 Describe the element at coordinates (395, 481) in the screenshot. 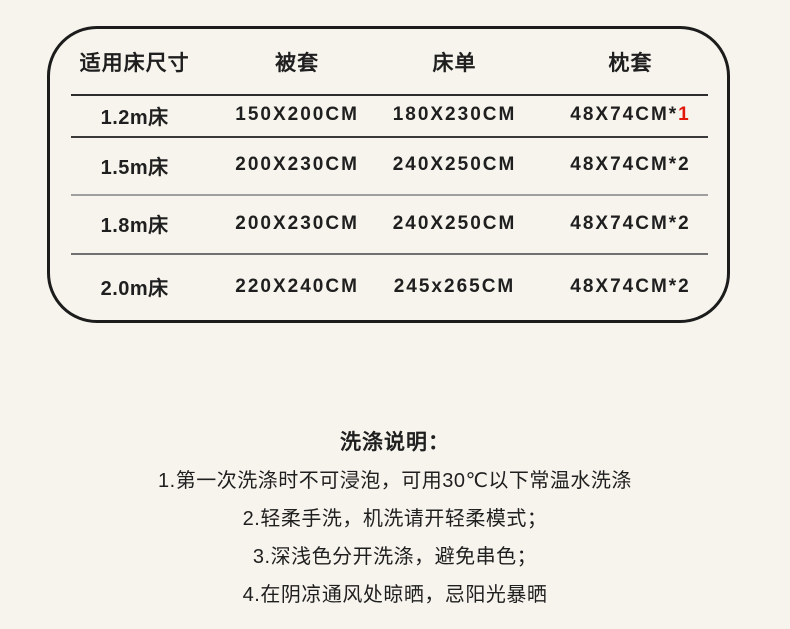

I see `washing-instruction-line: 1.第一次洗涤时不可浸泡，可用30℃以下常温水洗涤` at that location.